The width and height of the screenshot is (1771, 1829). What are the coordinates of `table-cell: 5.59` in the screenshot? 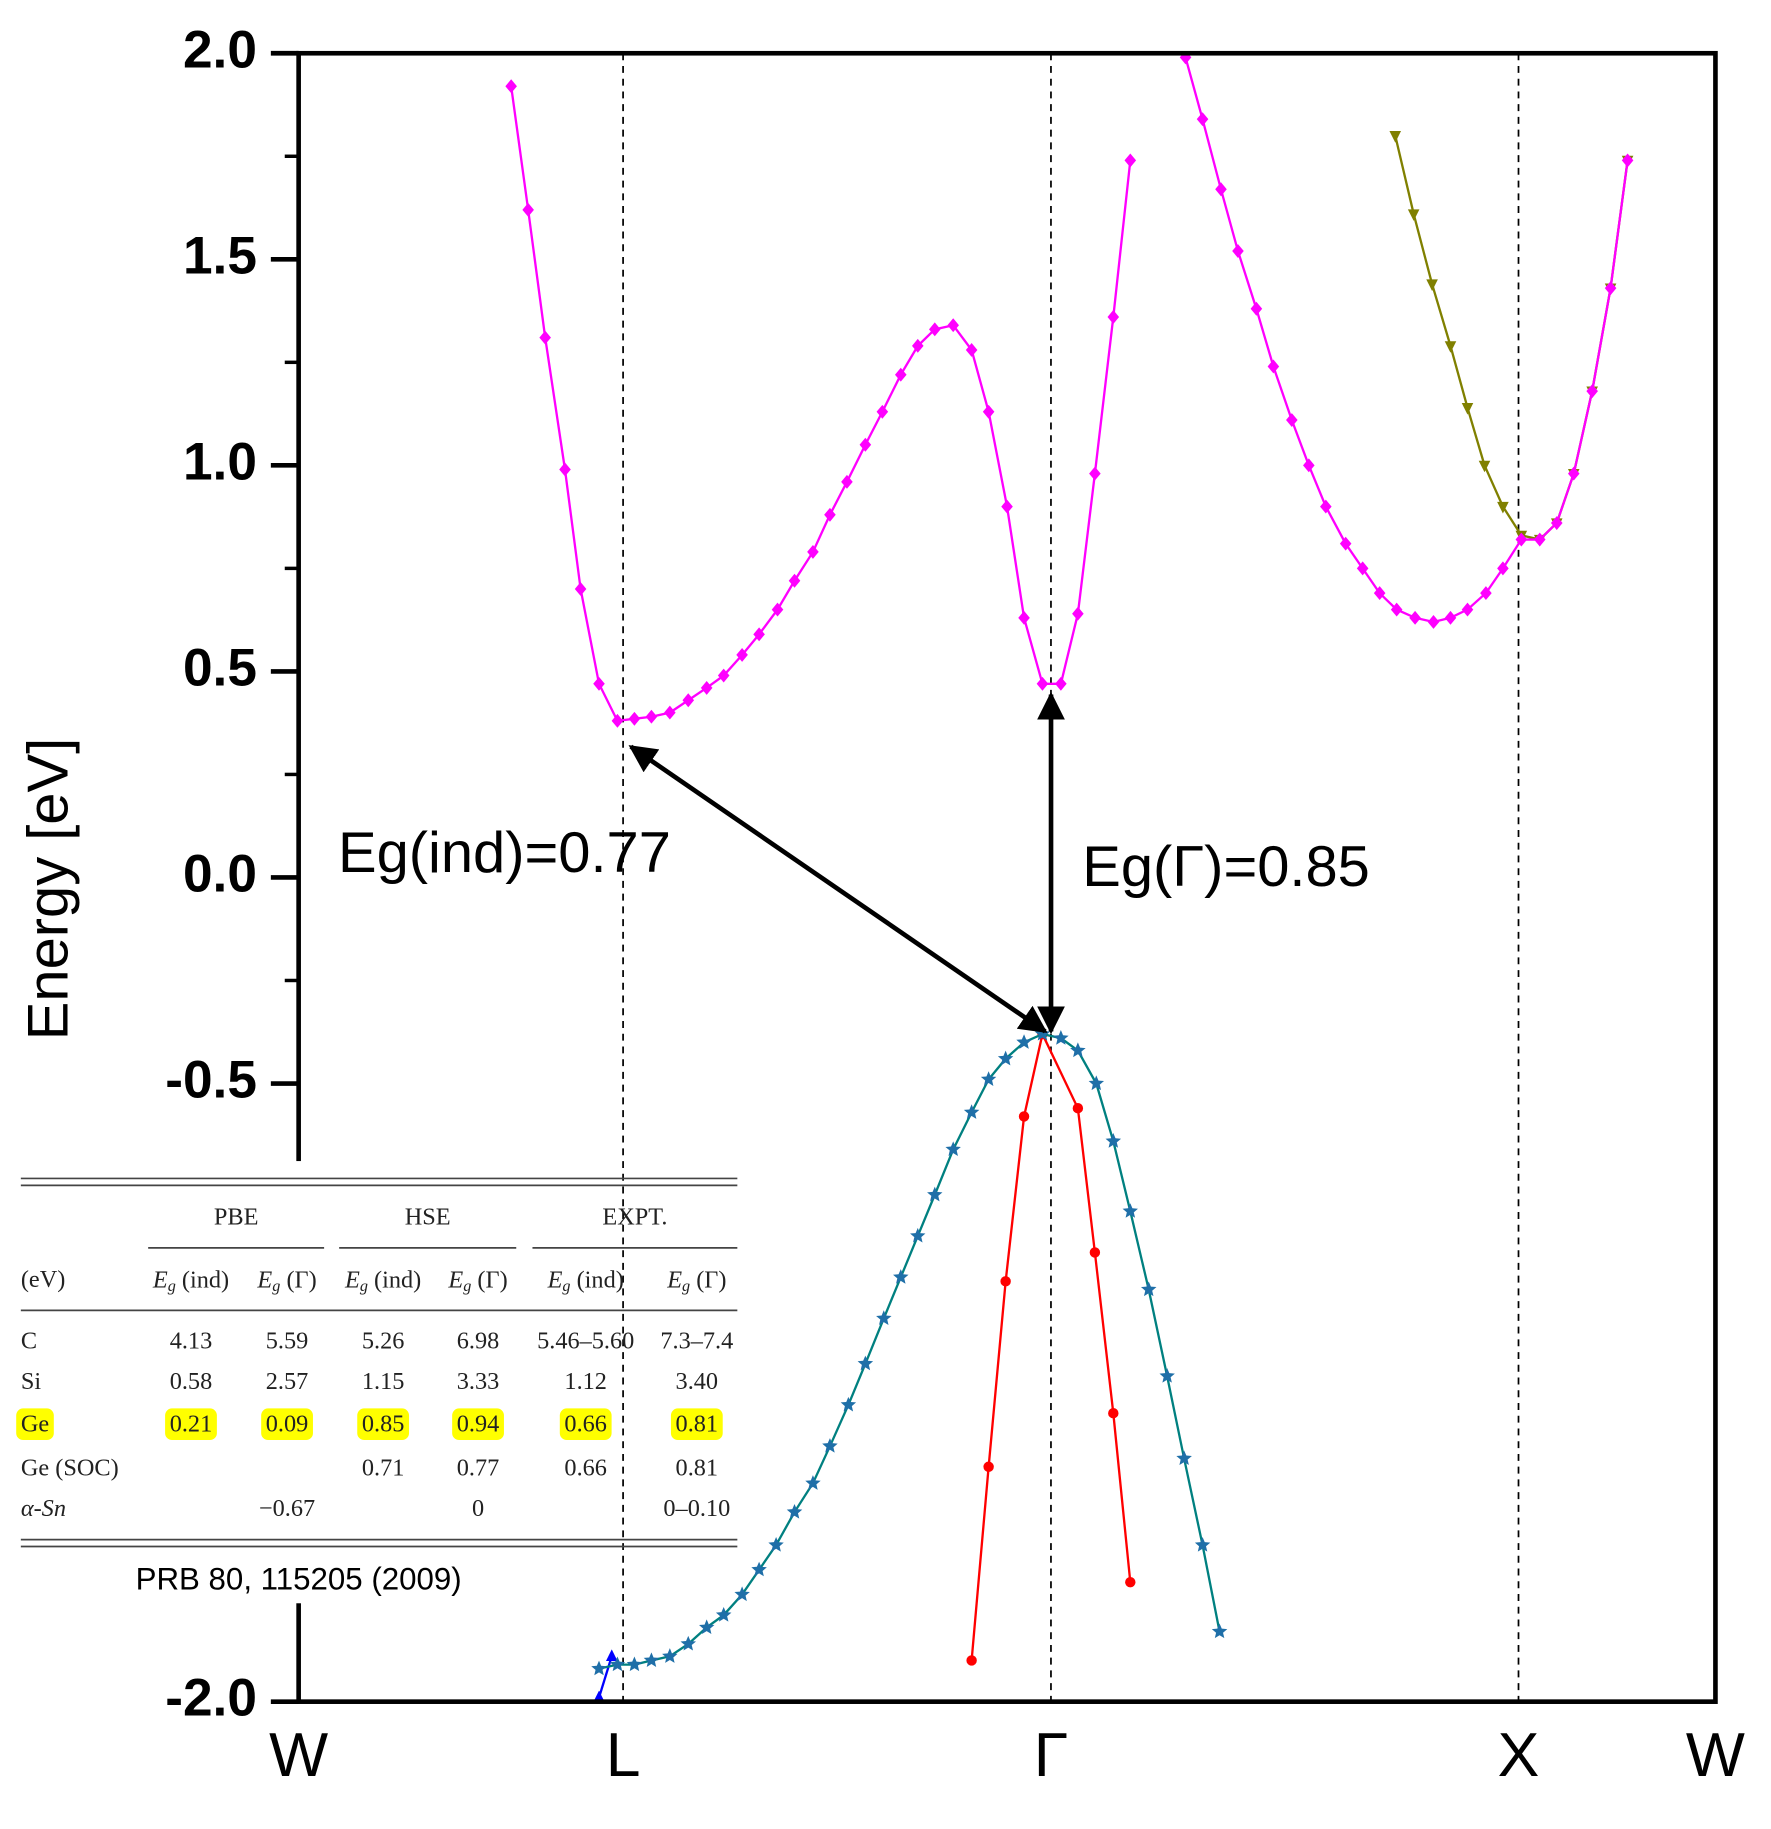 It's located at (287, 1340).